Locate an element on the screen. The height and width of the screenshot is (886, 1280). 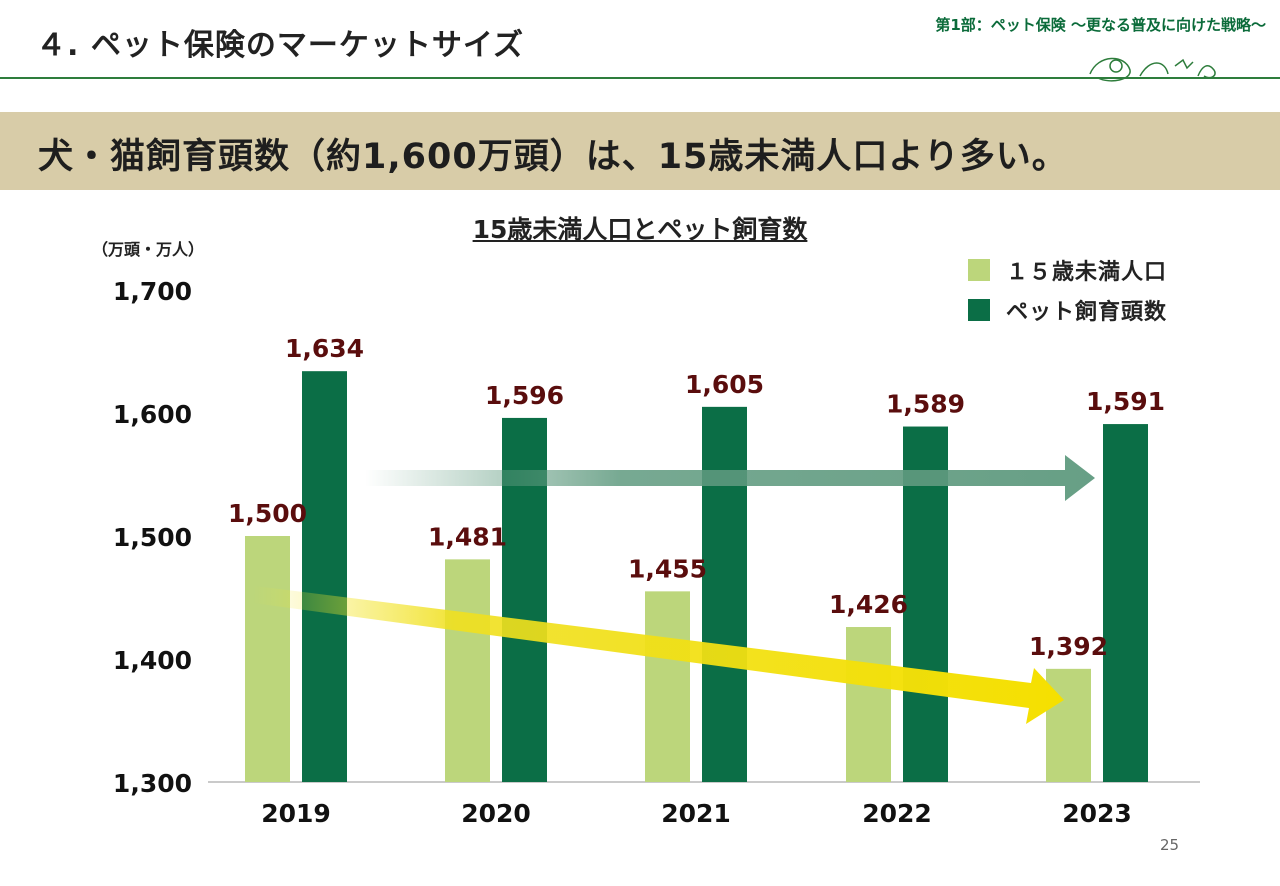
legend-item-children: １５歳未満人口 is located at coordinates (1067, 270).